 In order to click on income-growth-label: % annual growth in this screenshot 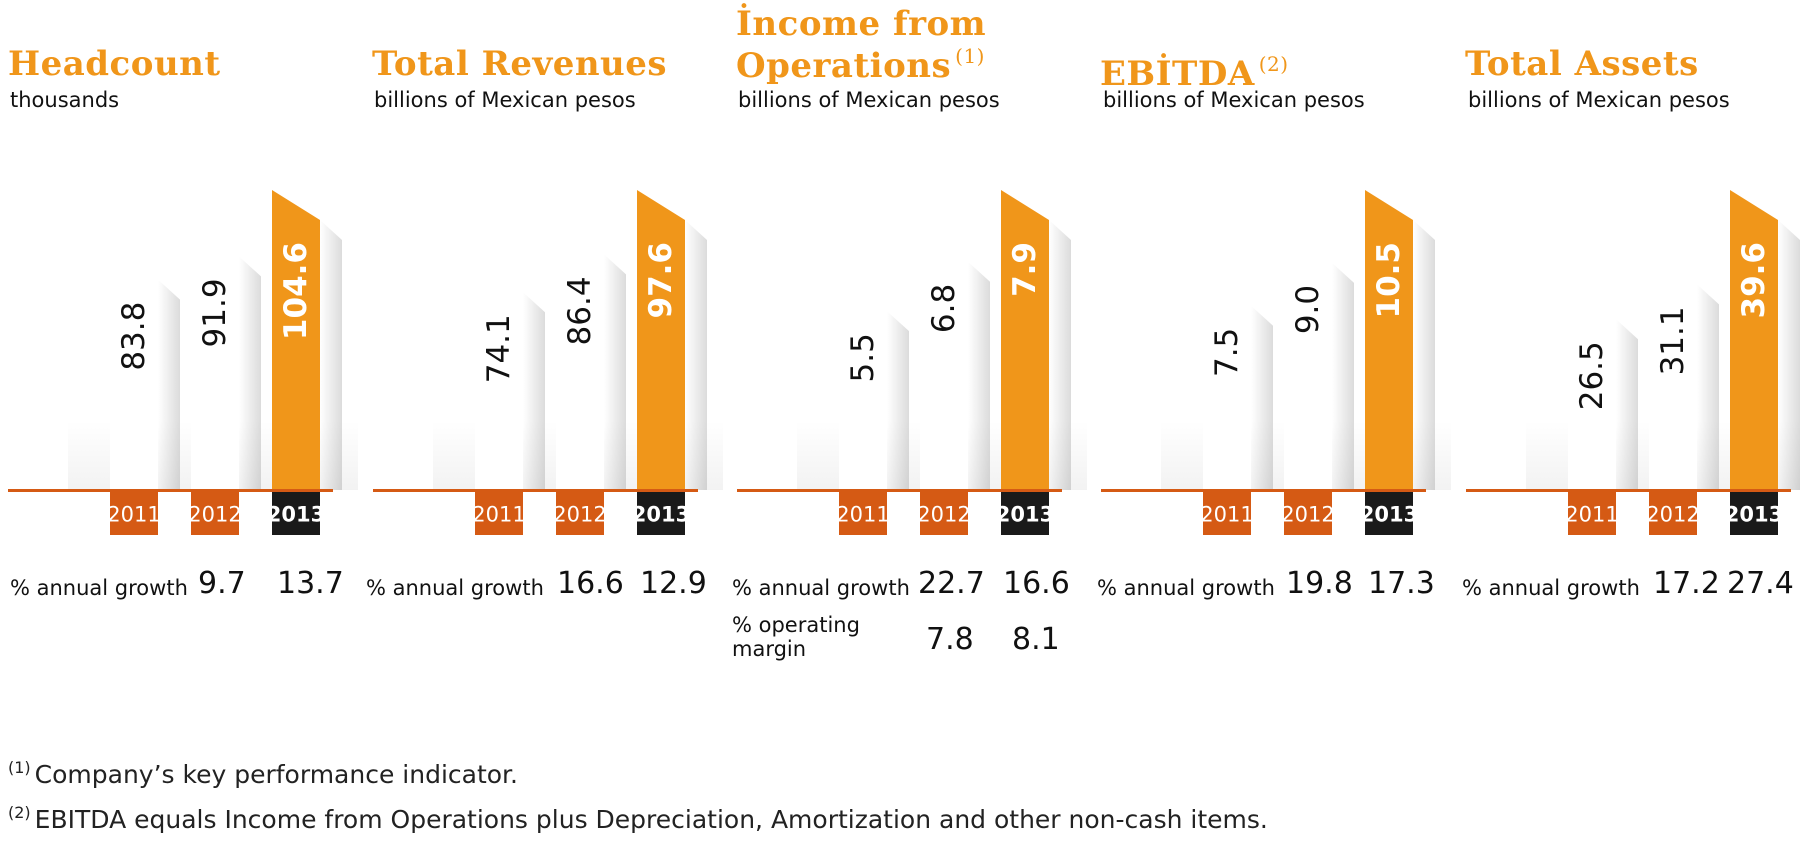, I will do `click(821, 588)`.